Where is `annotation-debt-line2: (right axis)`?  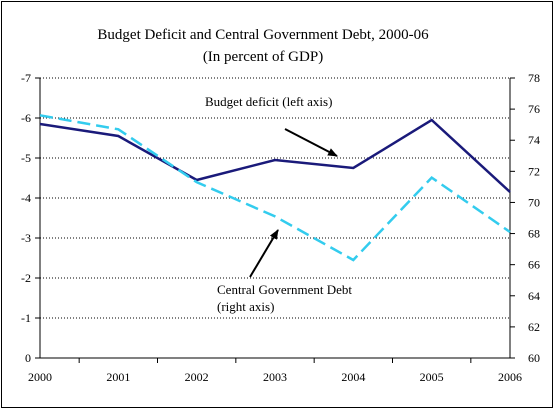
annotation-debt-line2: (right axis) is located at coordinates (245, 306).